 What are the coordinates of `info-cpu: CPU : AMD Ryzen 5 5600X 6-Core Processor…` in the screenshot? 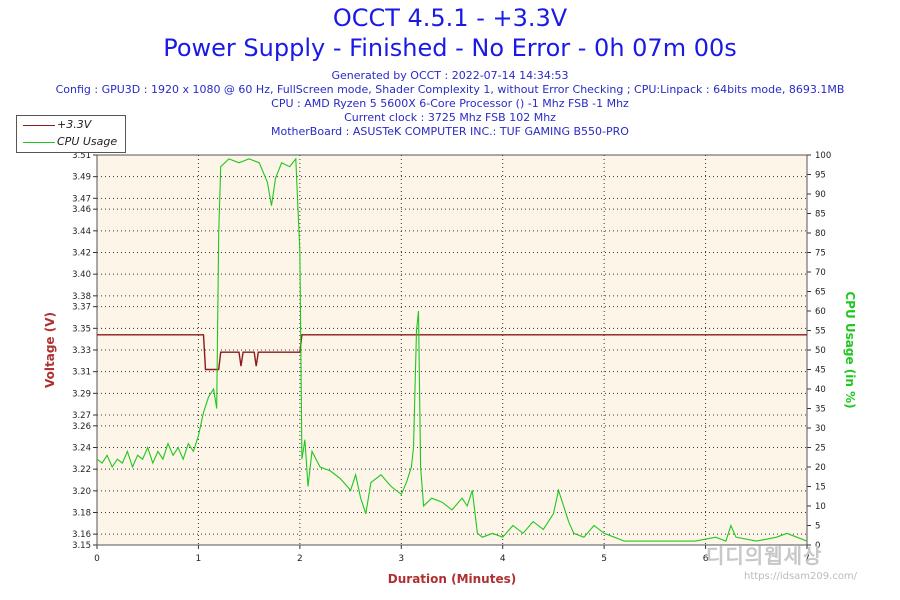 It's located at (450, 103).